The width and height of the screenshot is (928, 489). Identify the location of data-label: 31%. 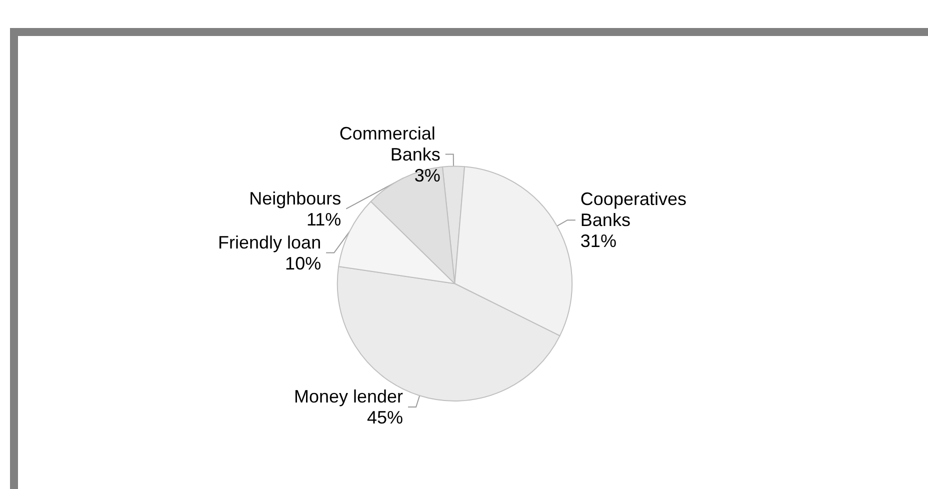
(598, 241).